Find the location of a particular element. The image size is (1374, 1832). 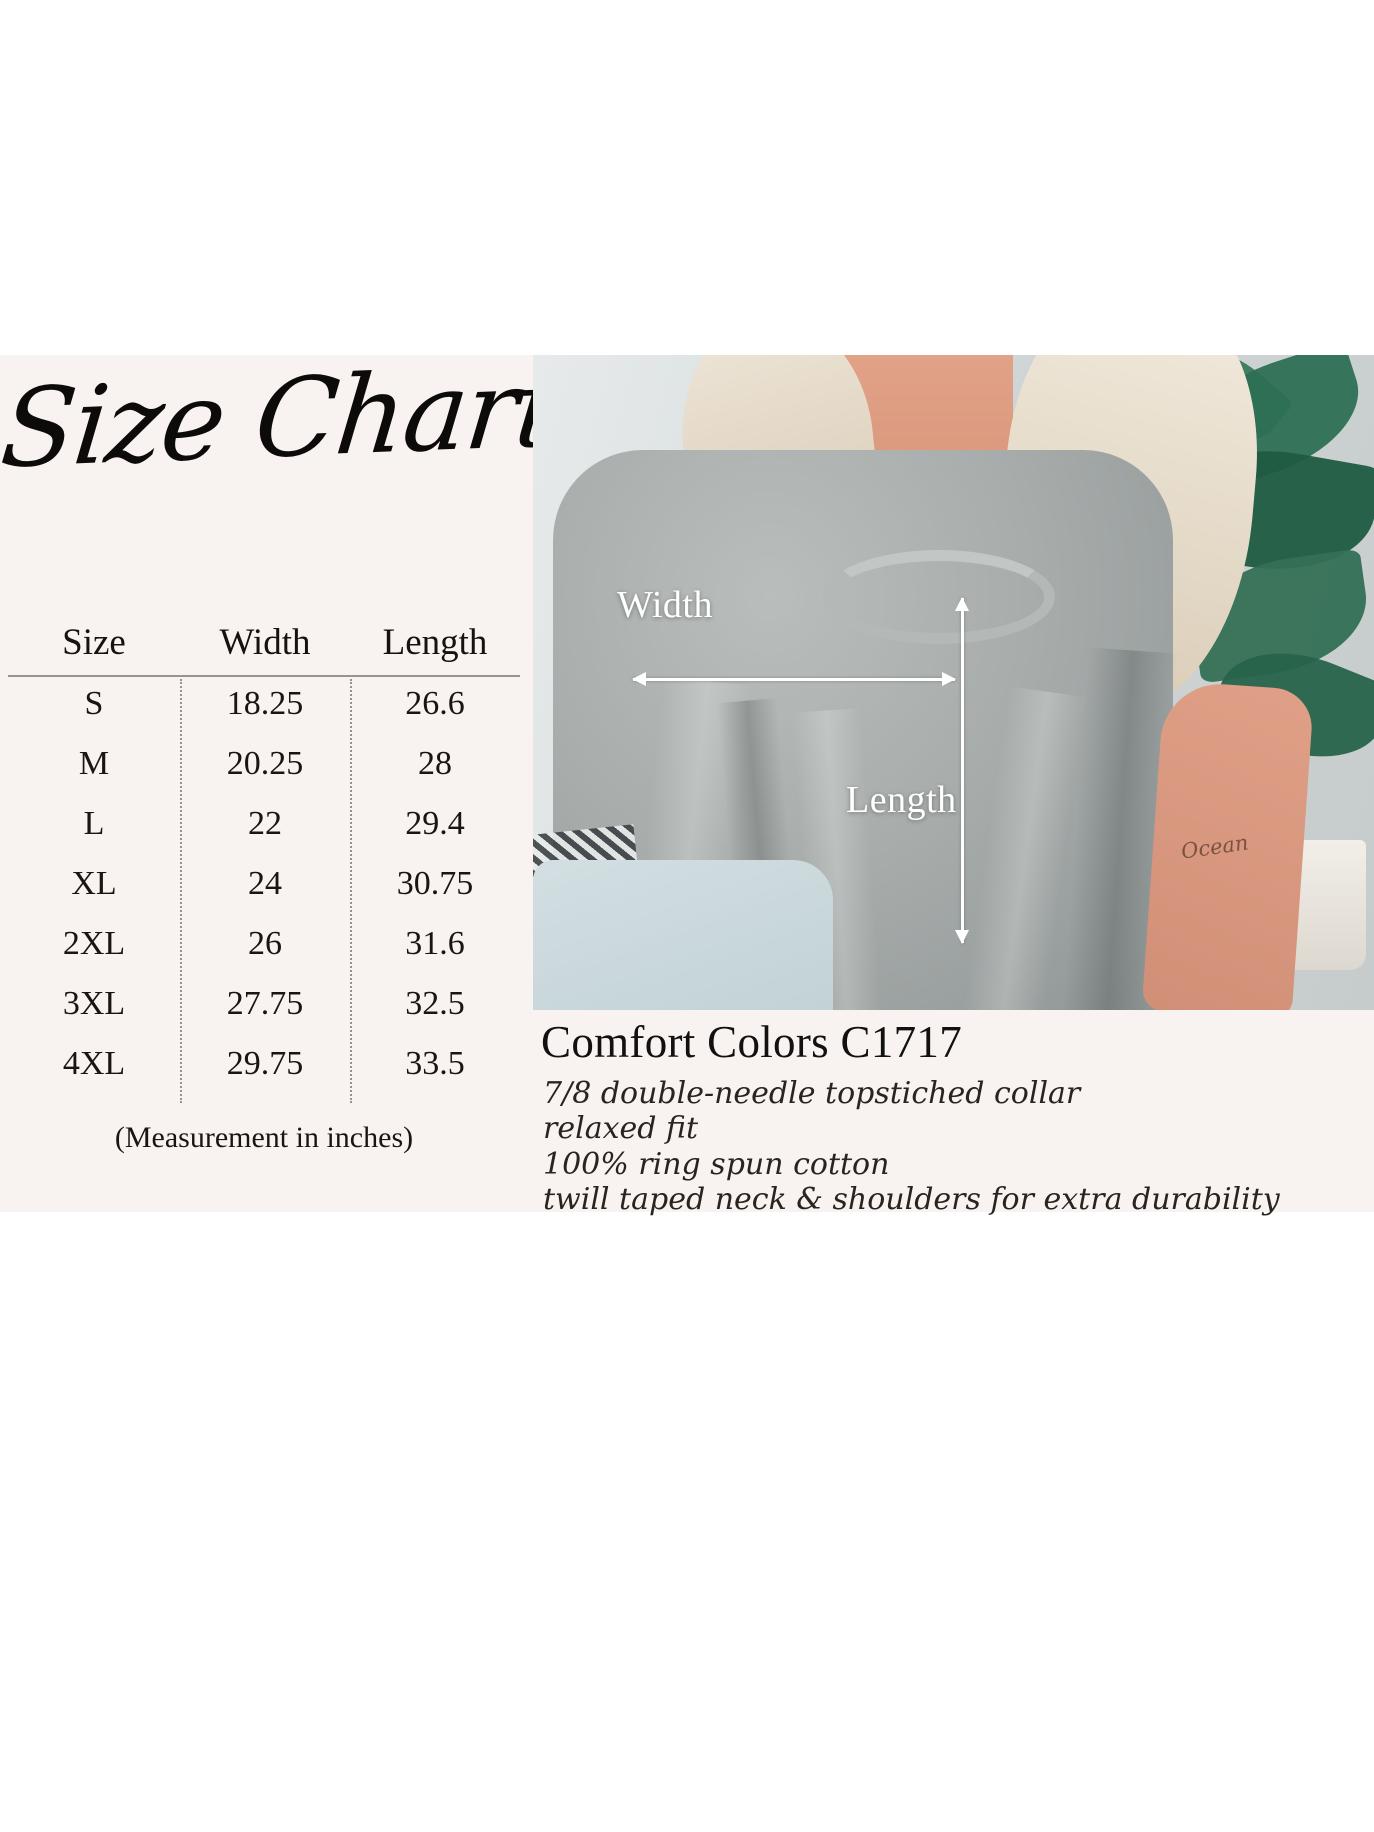

cell-width: 24 is located at coordinates (265, 883).